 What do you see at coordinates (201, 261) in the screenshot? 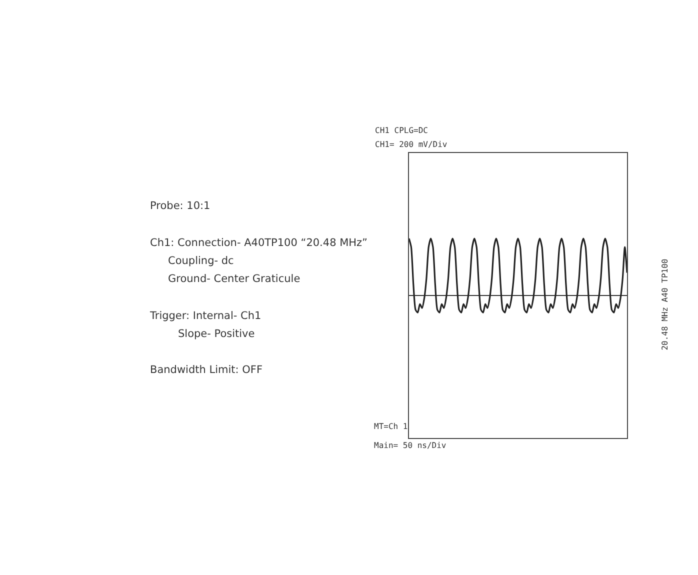
I see `text: Coupling- dc` at bounding box center [201, 261].